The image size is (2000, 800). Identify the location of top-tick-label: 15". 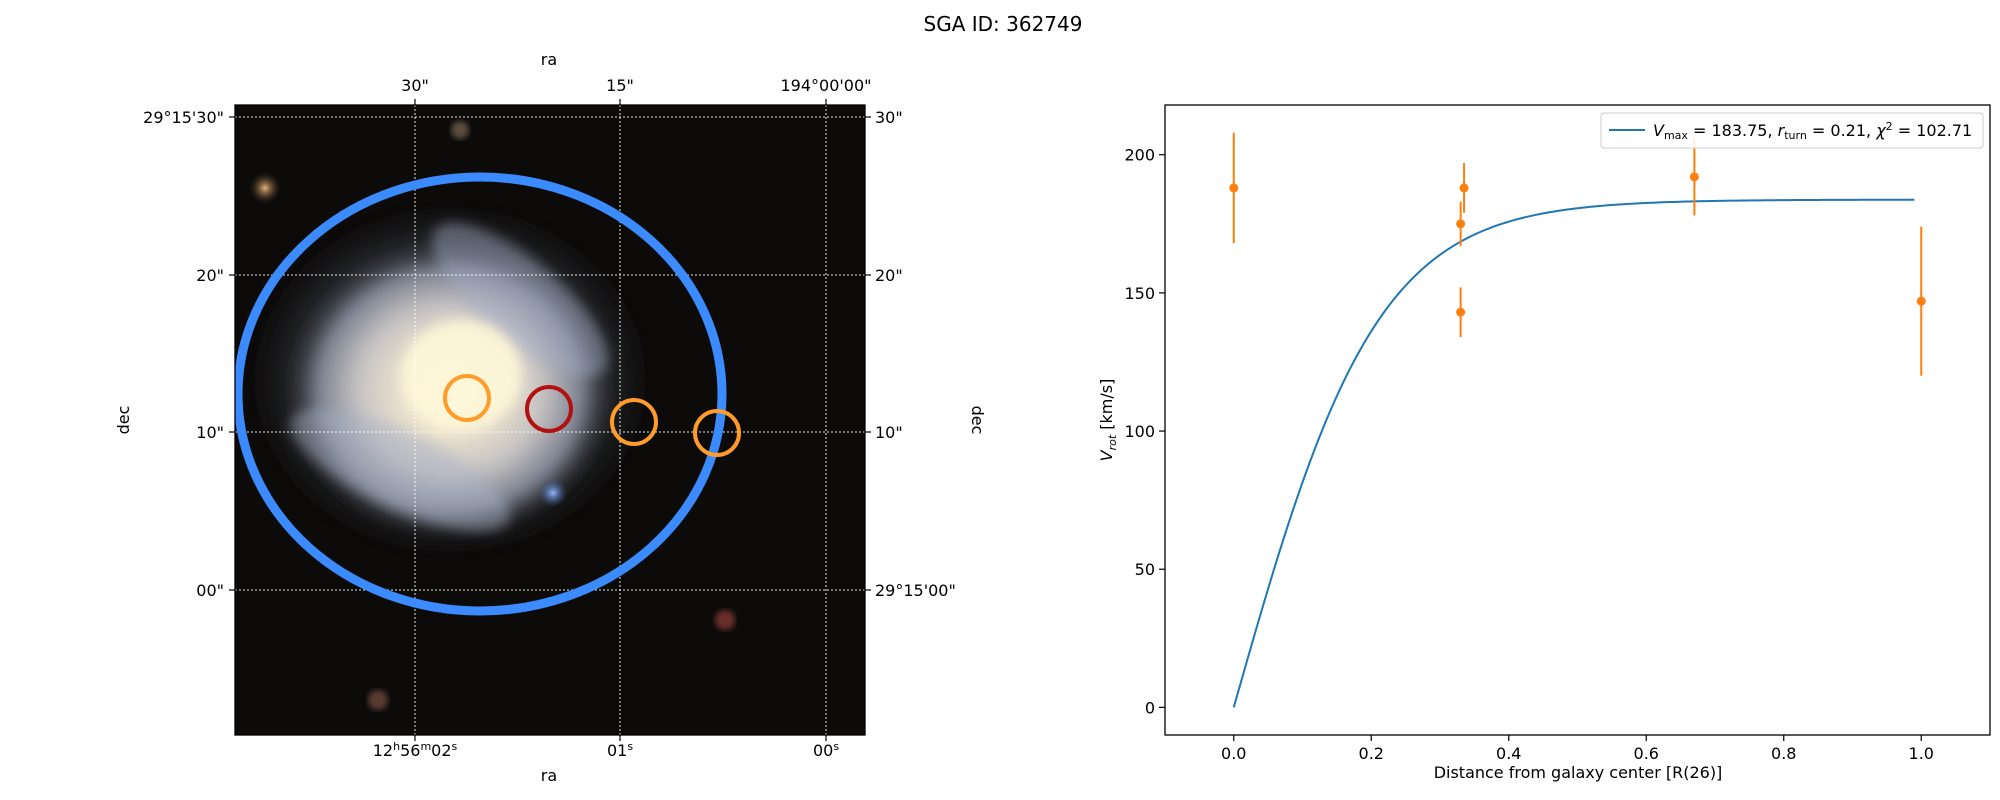
(620, 85).